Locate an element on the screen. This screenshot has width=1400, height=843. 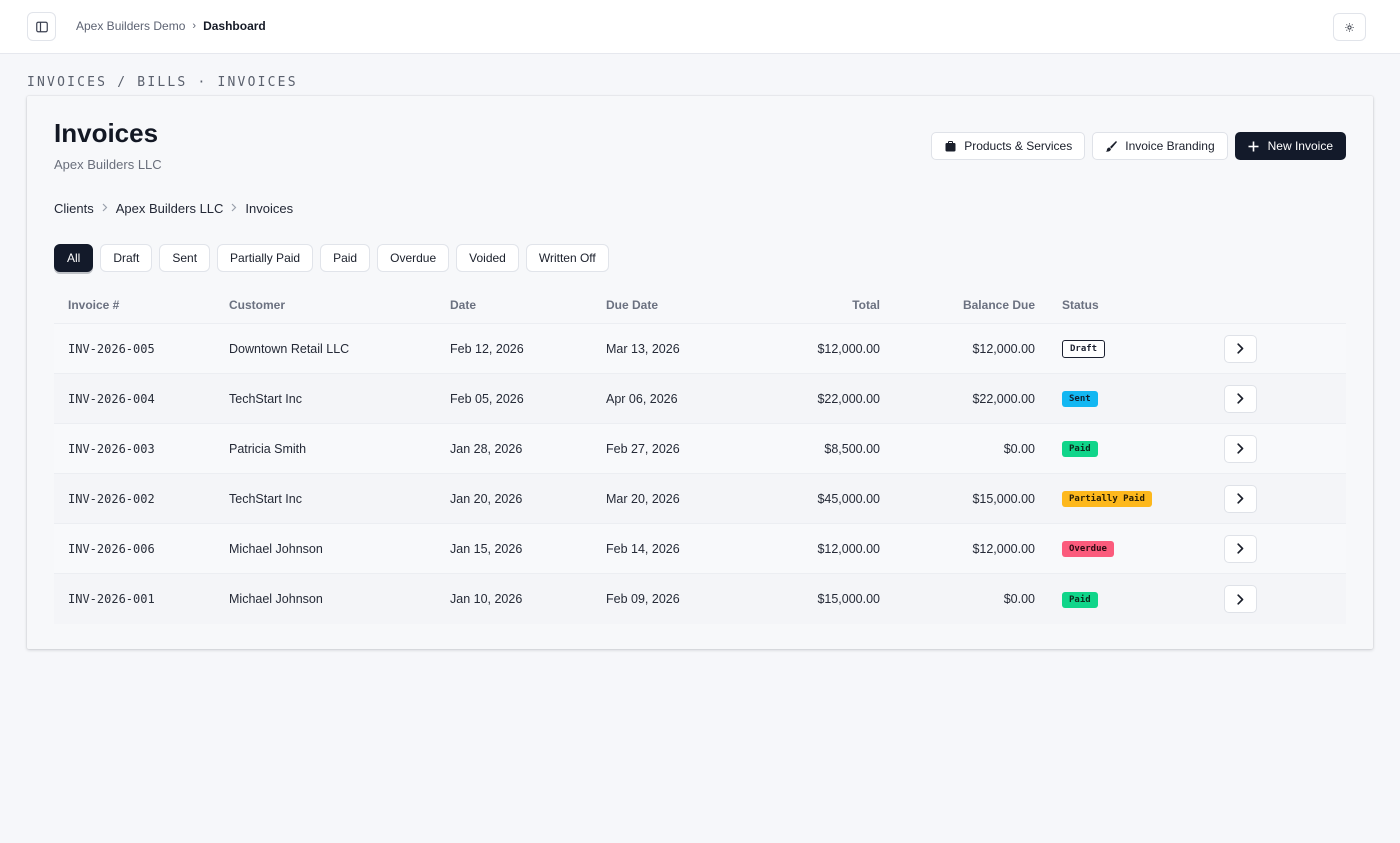
status-badge: Draft is located at coordinates (1084, 348).